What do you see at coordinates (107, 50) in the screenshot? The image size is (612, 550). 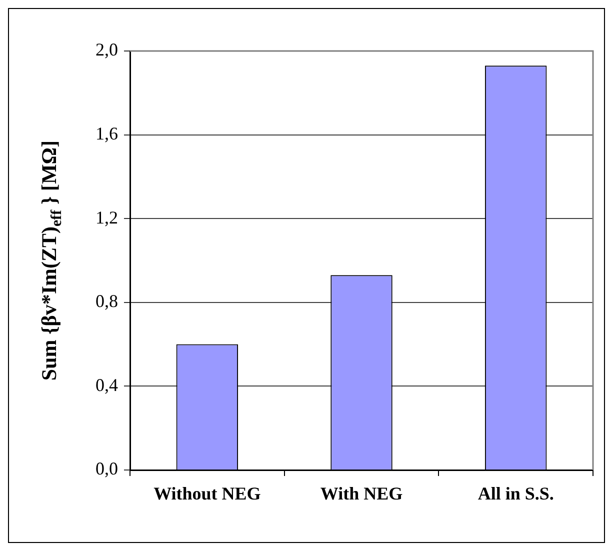 I see `y-tick-label: 2,0` at bounding box center [107, 50].